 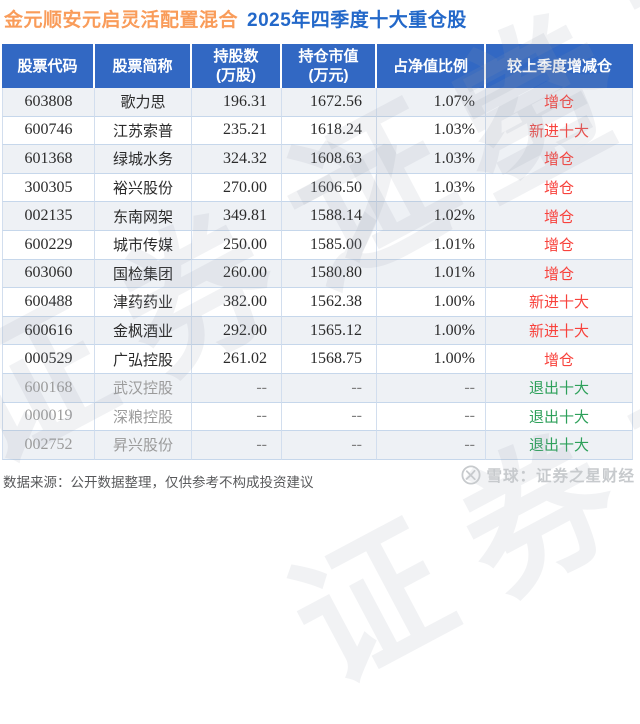 What do you see at coordinates (471, 475) in the screenshot?
I see `xueqiu-logo-icon` at bounding box center [471, 475].